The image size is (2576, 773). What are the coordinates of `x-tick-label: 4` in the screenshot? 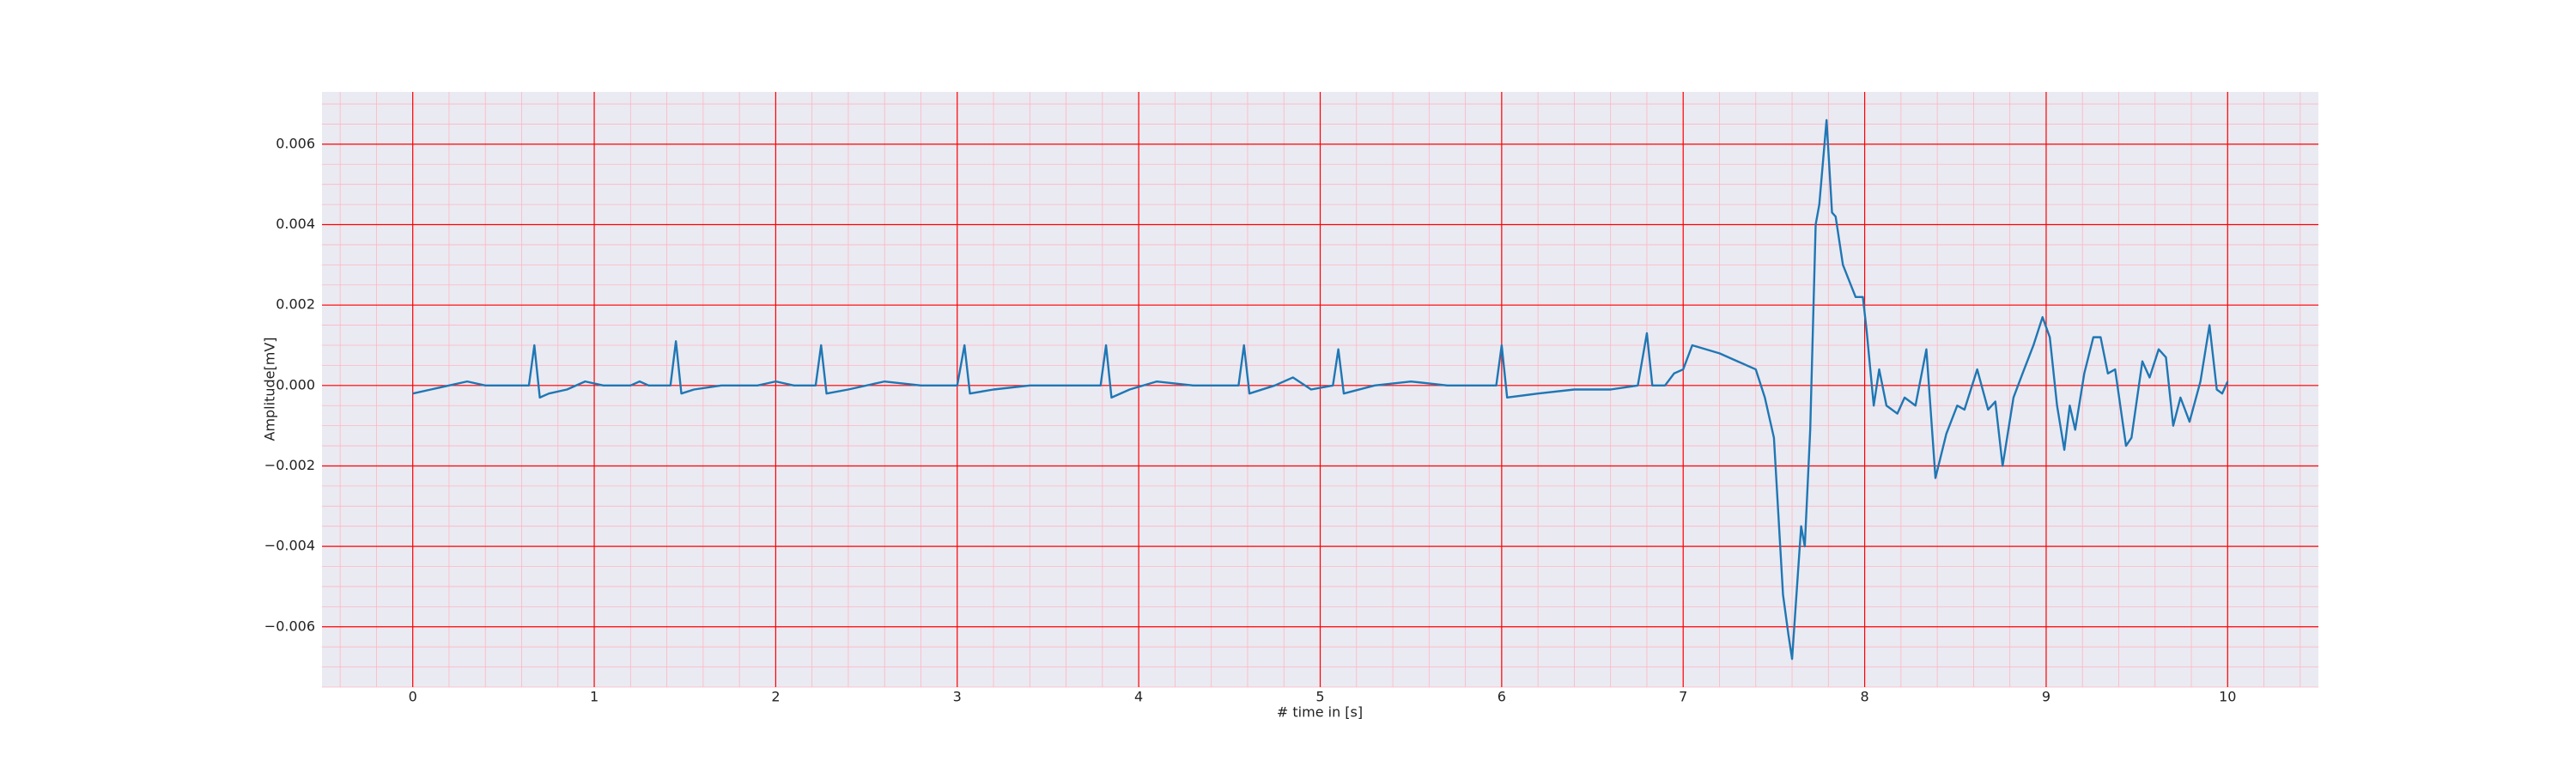 It's located at (1138, 697).